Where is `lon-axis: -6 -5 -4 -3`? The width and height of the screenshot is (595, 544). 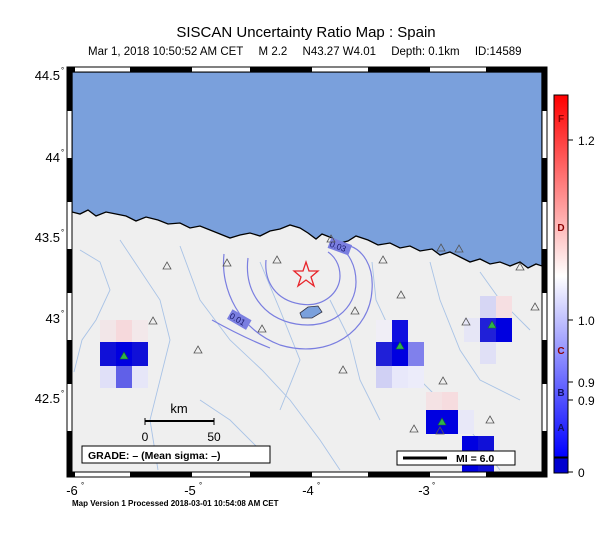
lon-axis: -6 -5 -4 -3 is located at coordinates (248, 490).